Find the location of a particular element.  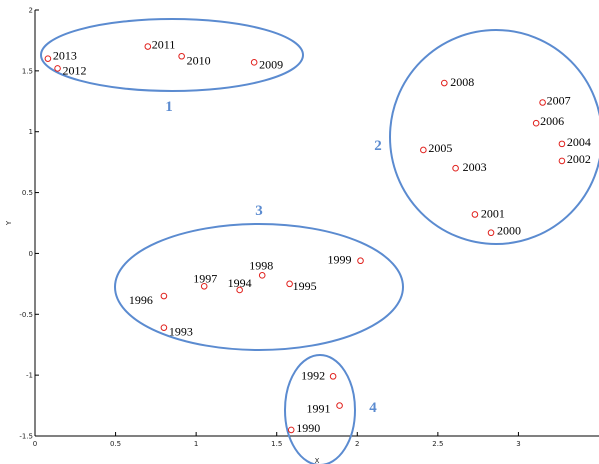

point-1995 is located at coordinates (289, 284).